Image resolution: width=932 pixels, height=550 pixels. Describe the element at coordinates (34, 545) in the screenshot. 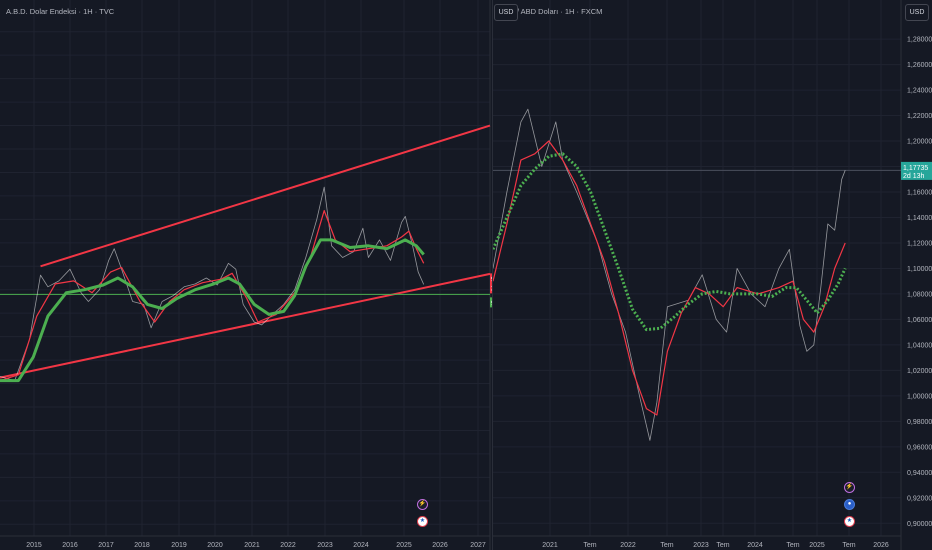

I see `dxy-x-tick: 2015` at that location.